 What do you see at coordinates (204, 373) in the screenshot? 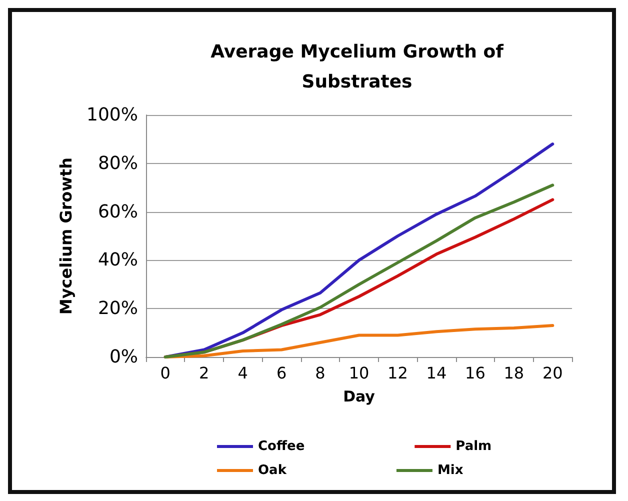
I see `x-tick-label: 2` at bounding box center [204, 373].